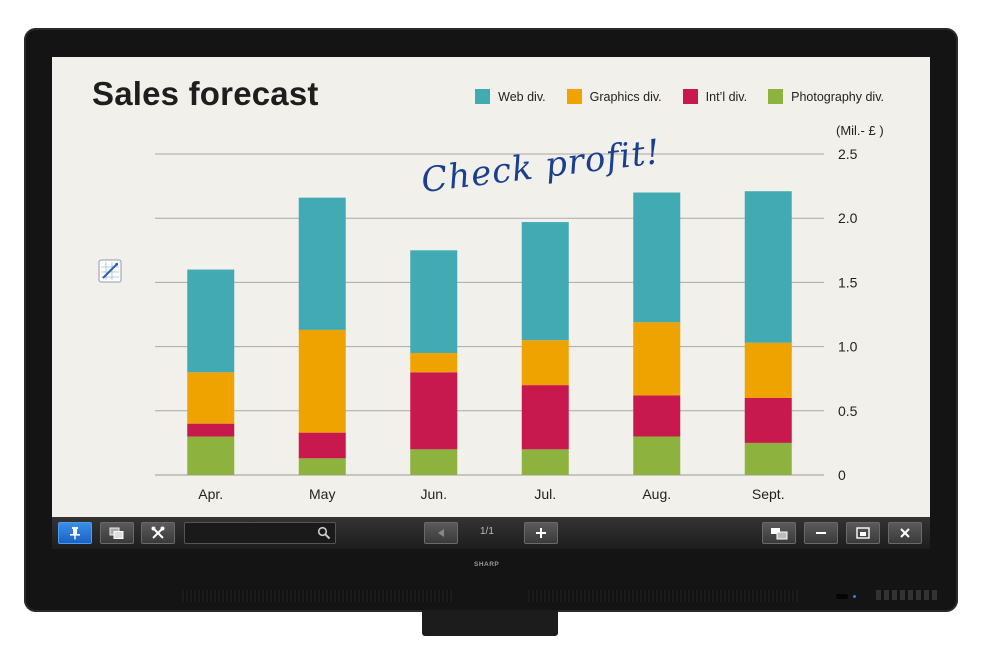 Image resolution: width=1000 pixels, height=665 pixels. I want to click on plus-icon, so click(541, 533).